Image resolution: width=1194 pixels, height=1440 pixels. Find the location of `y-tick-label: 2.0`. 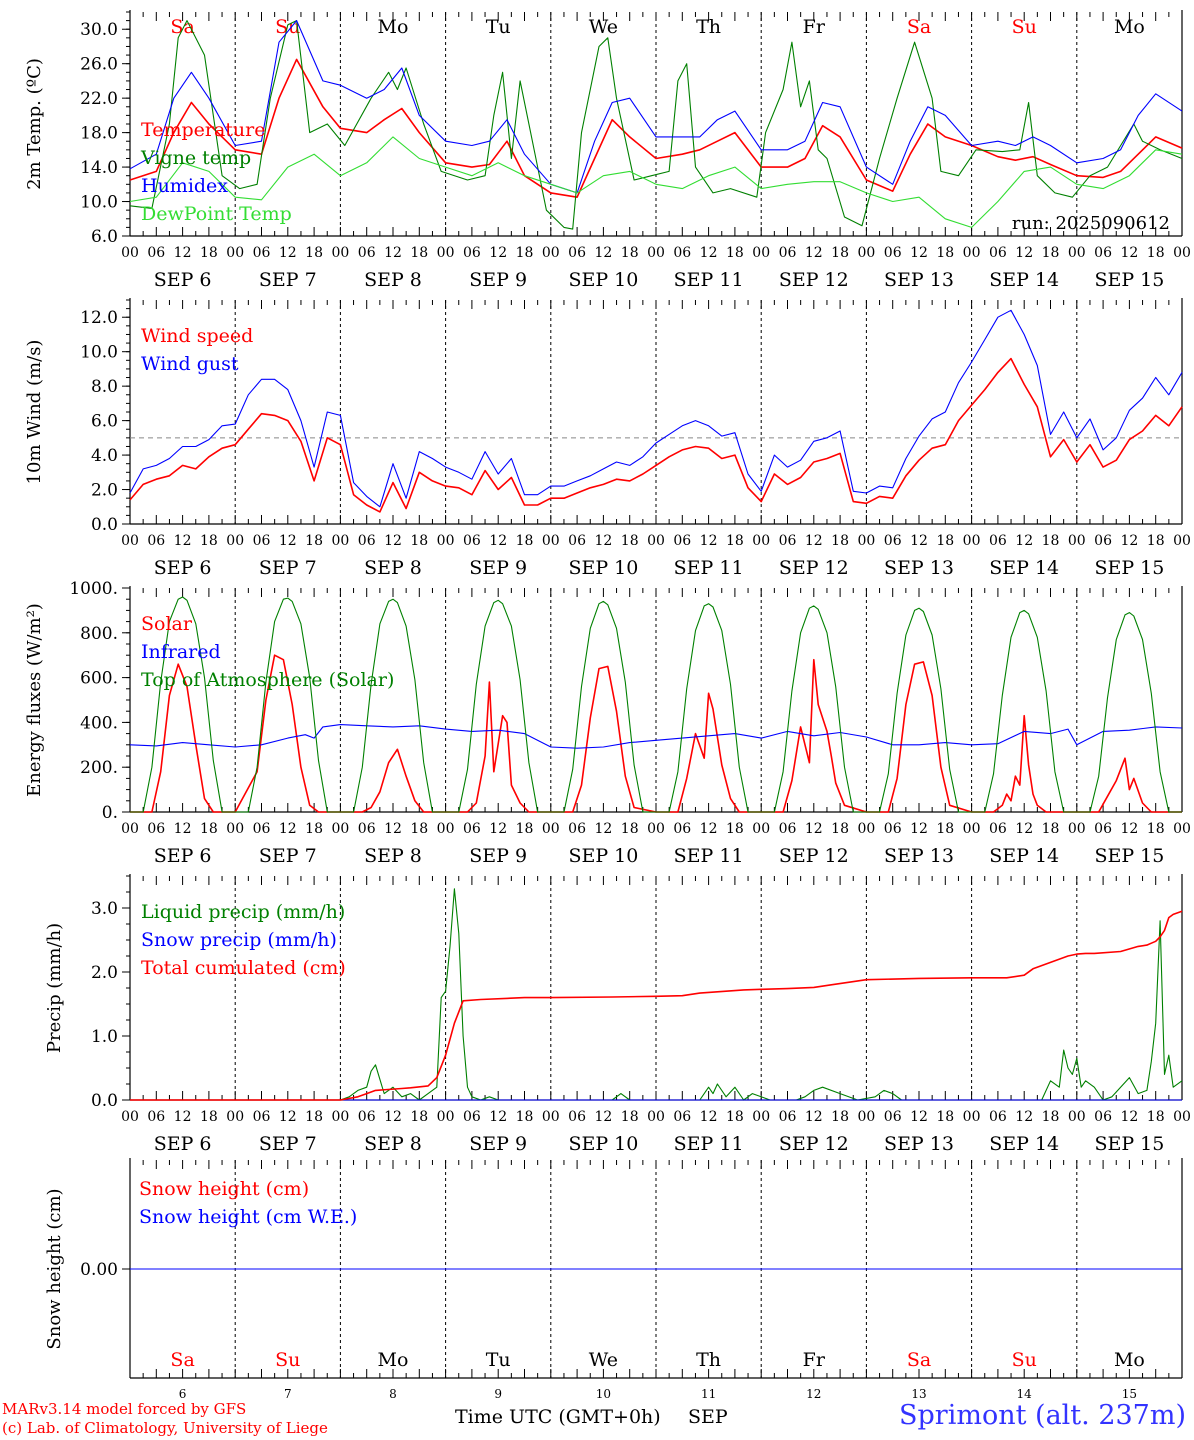

y-tick-label: 2.0 is located at coordinates (104, 491).